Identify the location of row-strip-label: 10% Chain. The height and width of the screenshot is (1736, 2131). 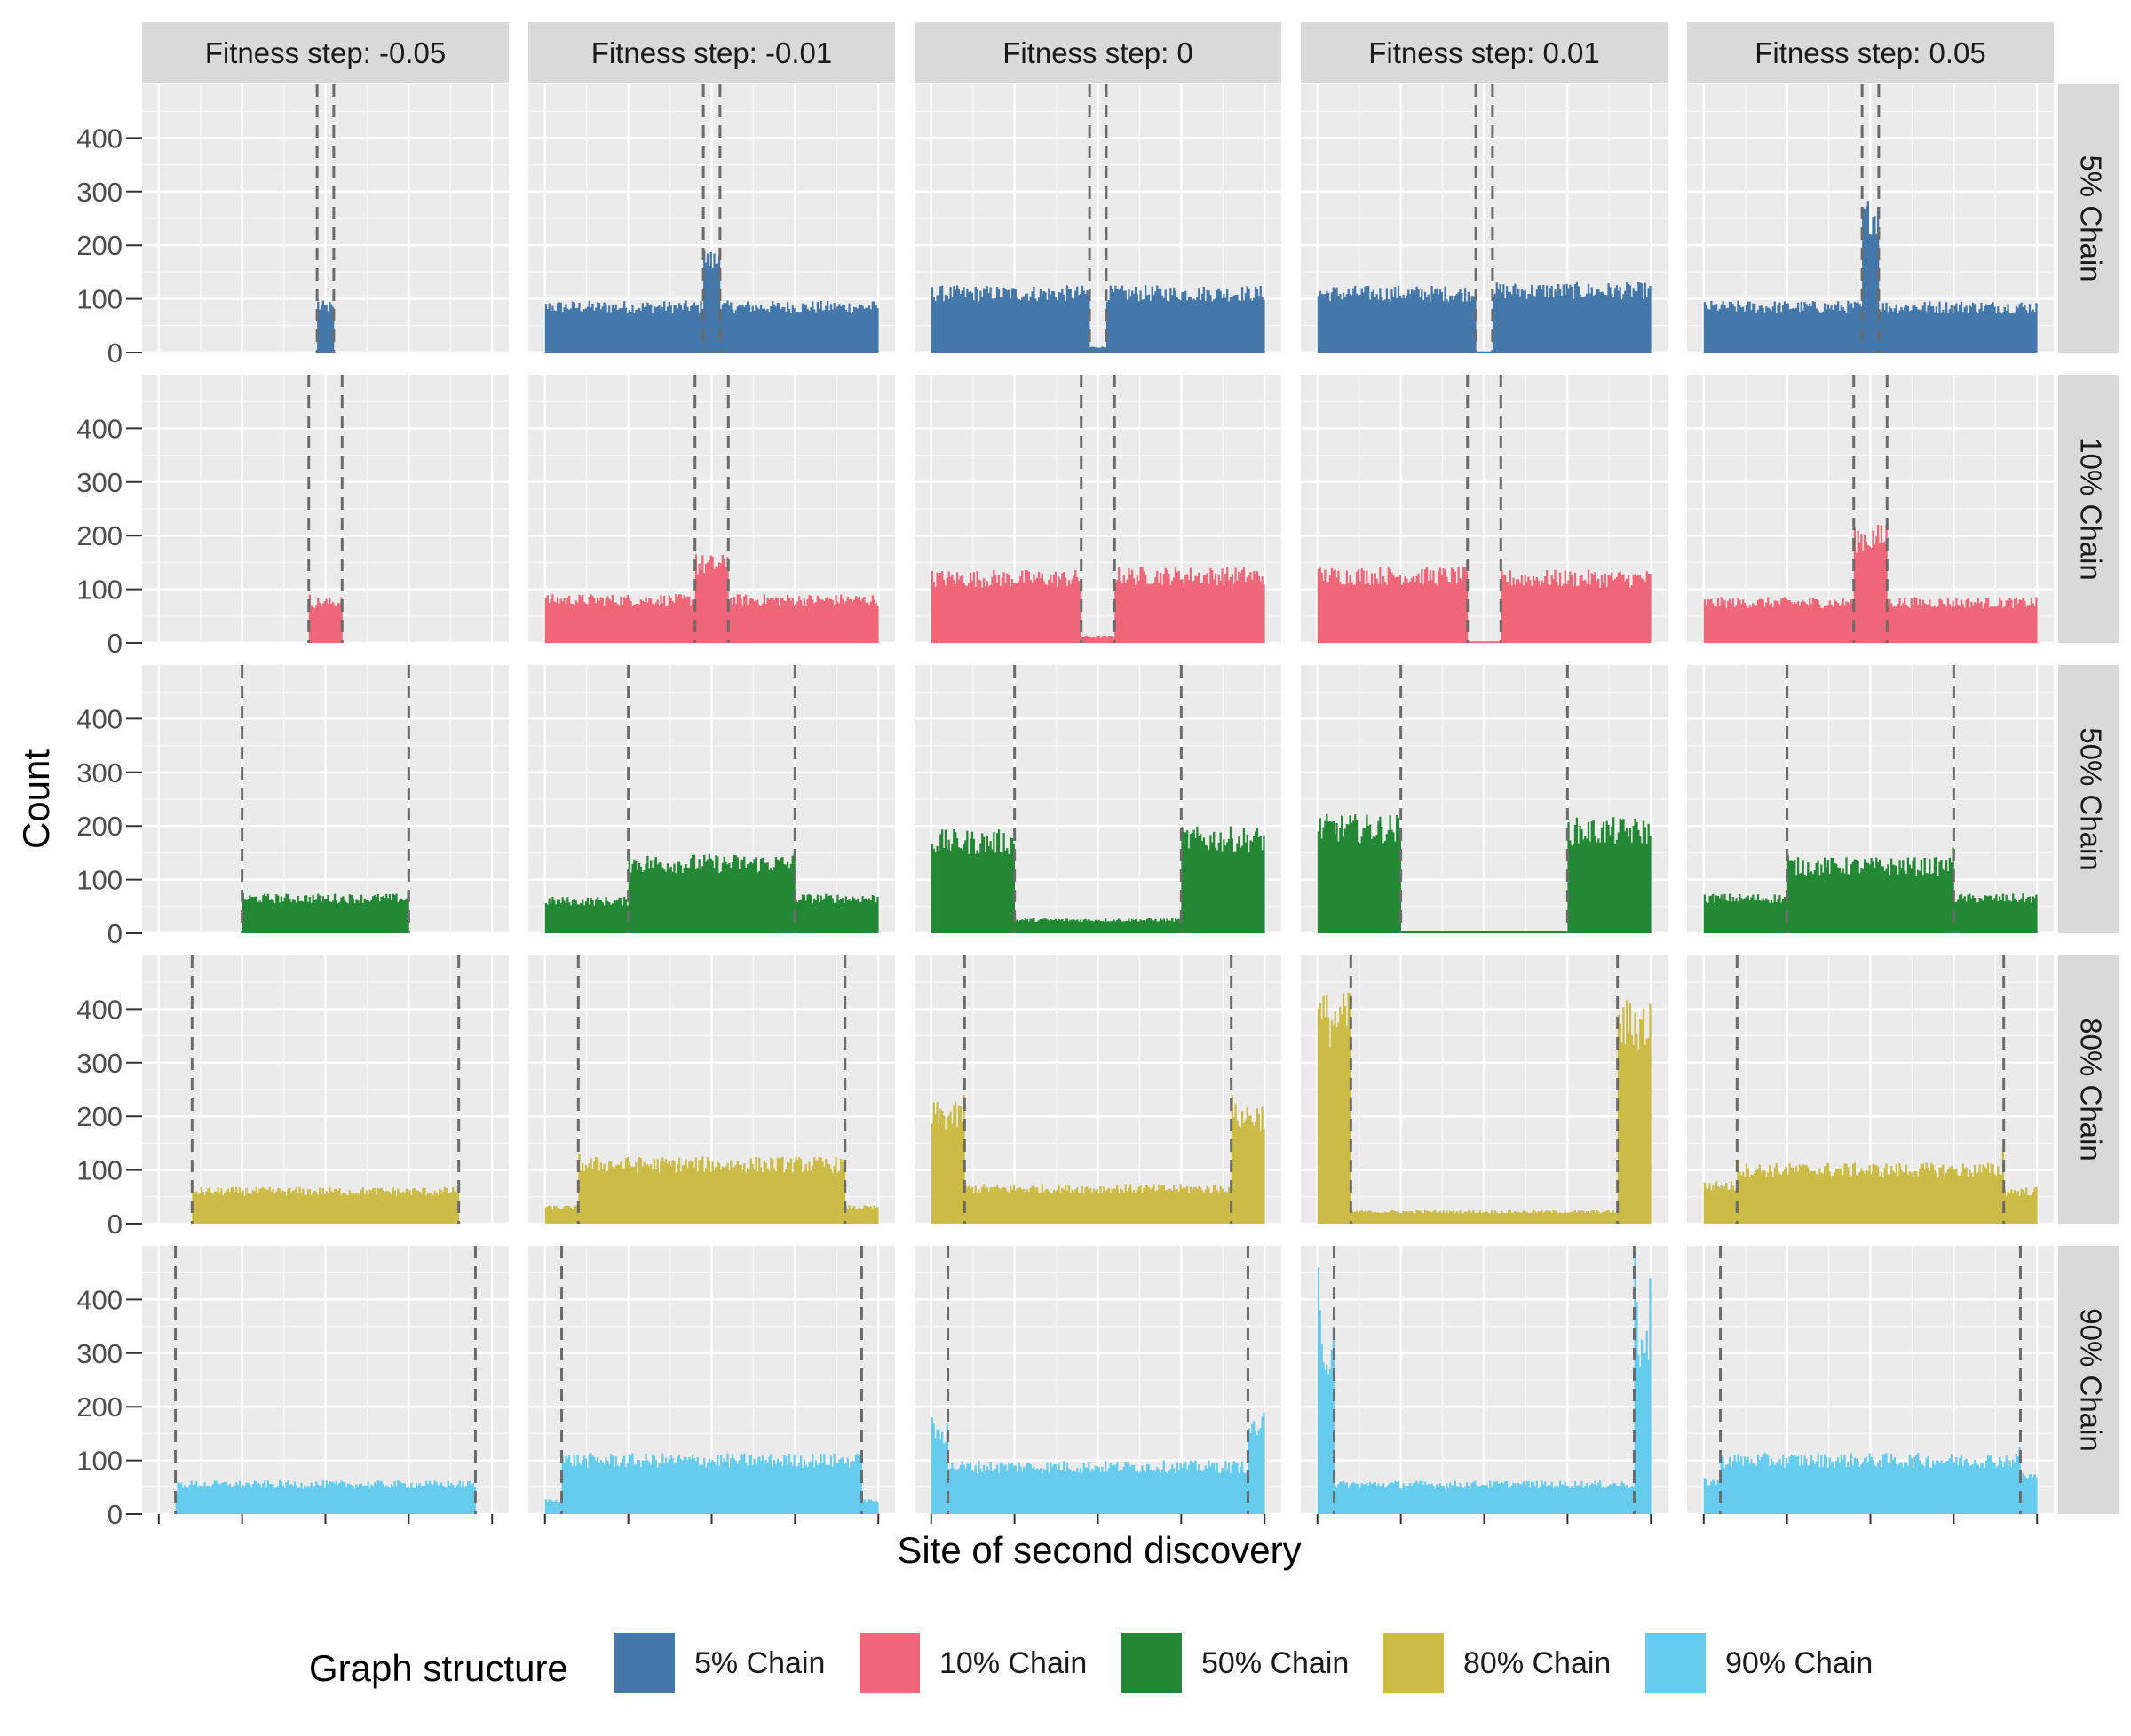
(2090, 508).